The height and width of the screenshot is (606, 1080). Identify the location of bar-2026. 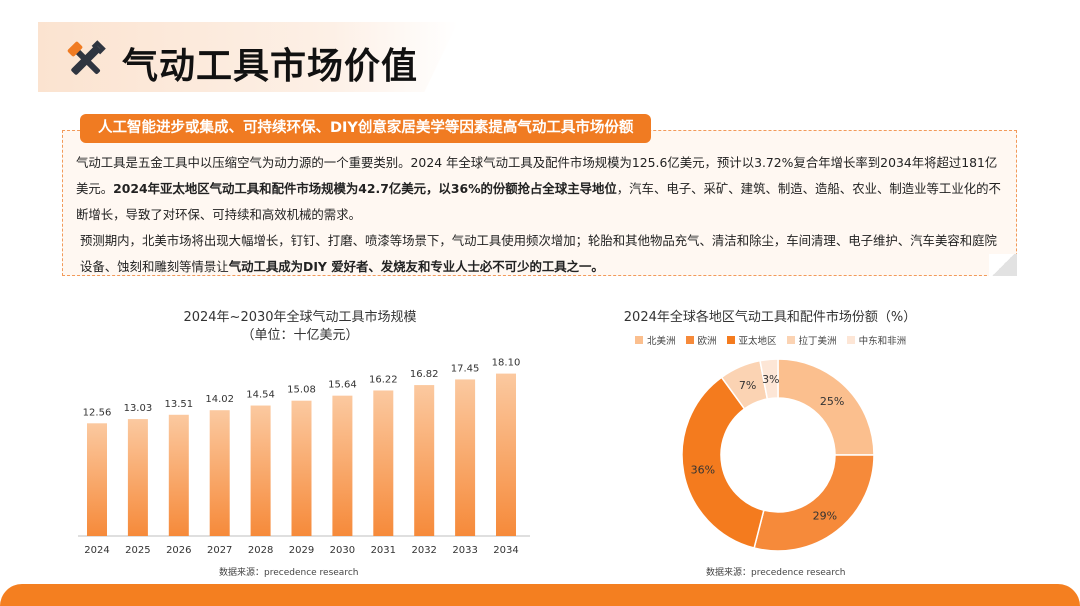
(178, 475).